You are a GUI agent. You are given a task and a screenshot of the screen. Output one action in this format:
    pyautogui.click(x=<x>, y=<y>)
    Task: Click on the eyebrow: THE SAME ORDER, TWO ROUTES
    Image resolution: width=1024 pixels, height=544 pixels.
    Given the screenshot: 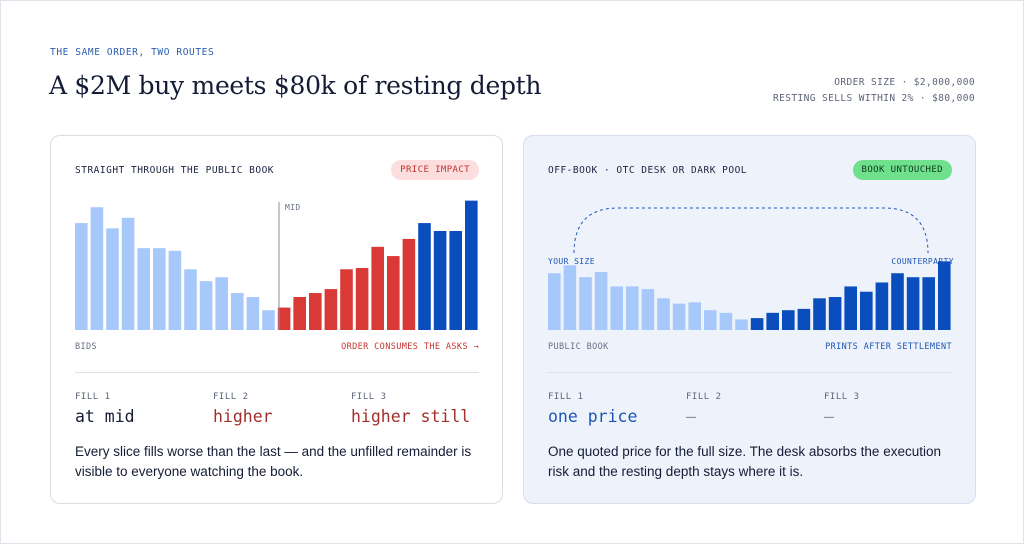 What is the action you would take?
    pyautogui.click(x=132, y=52)
    